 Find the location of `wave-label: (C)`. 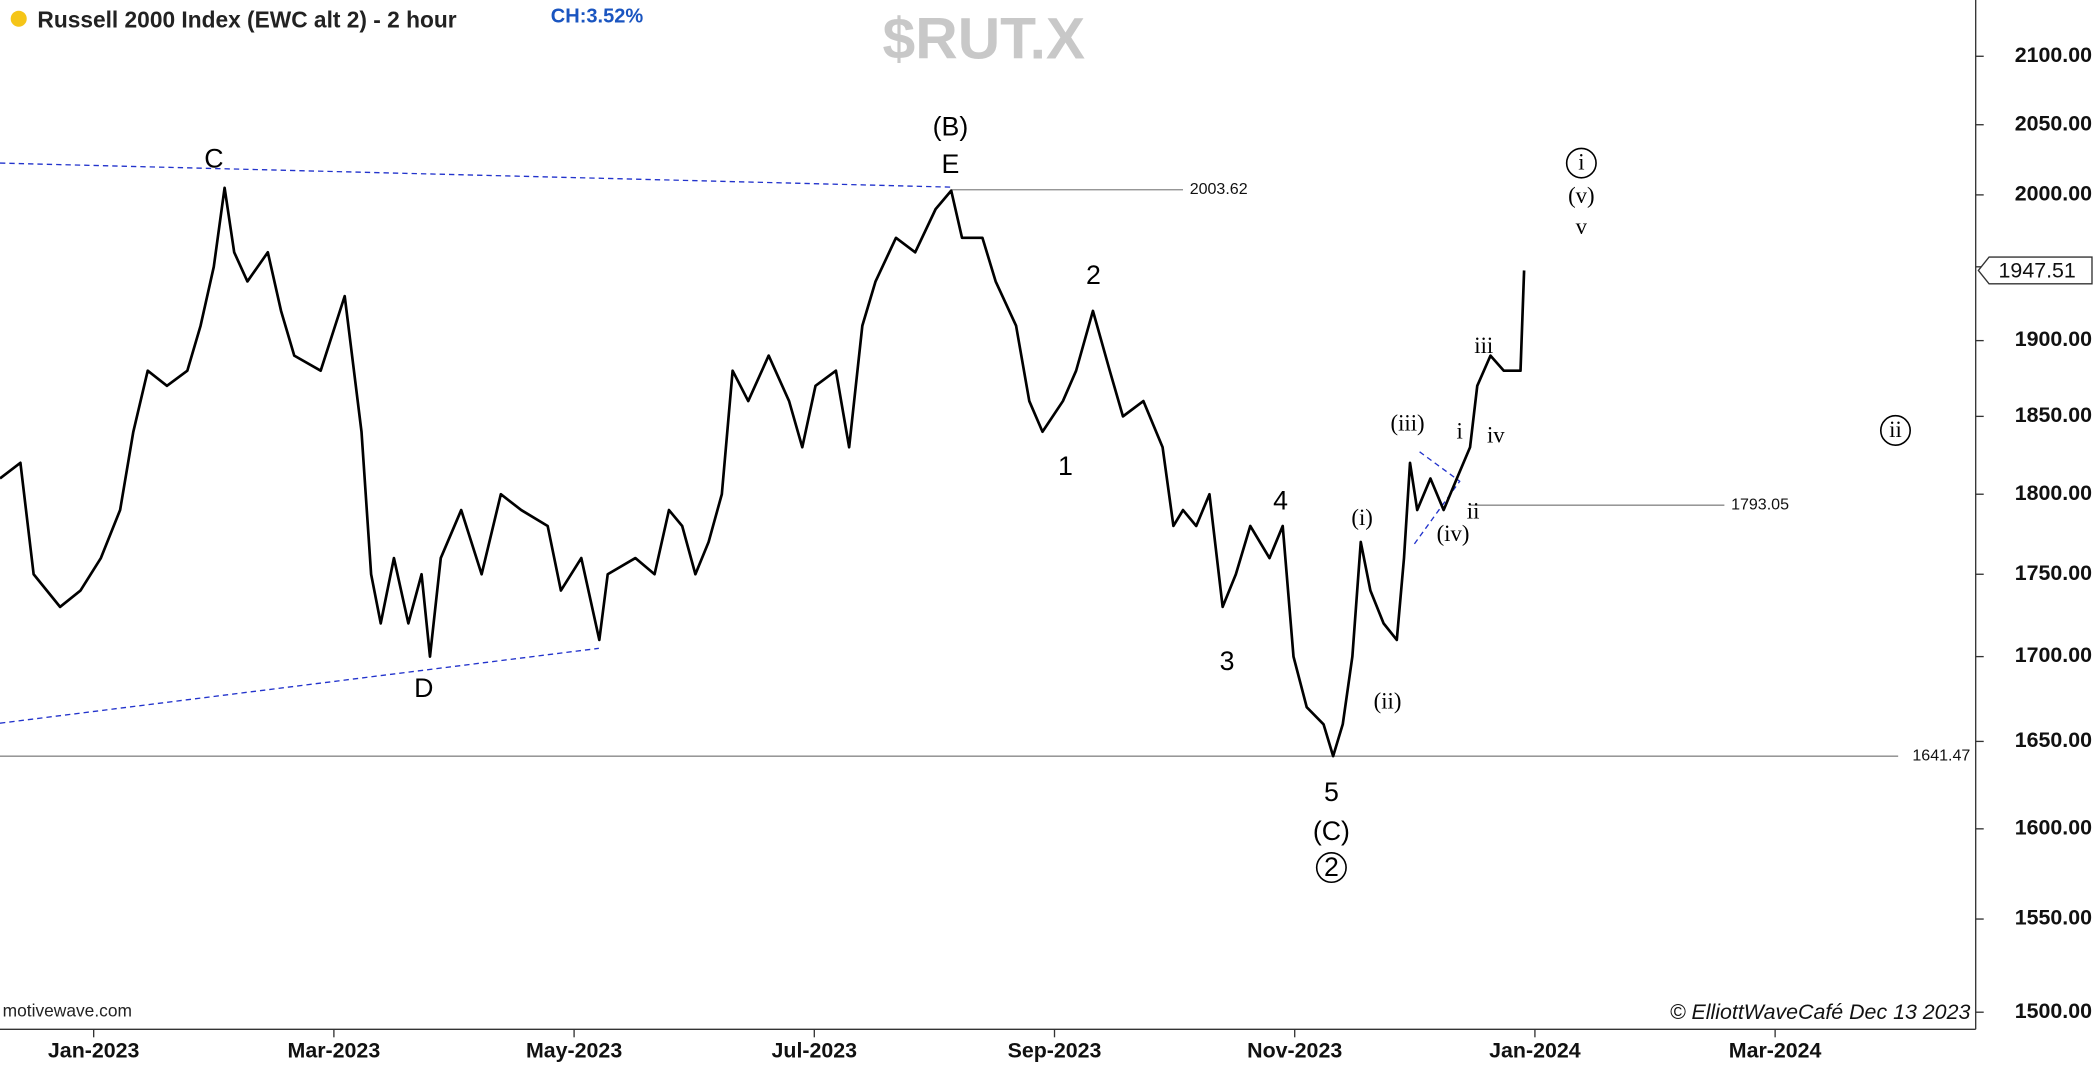

wave-label: (C) is located at coordinates (1331, 831).